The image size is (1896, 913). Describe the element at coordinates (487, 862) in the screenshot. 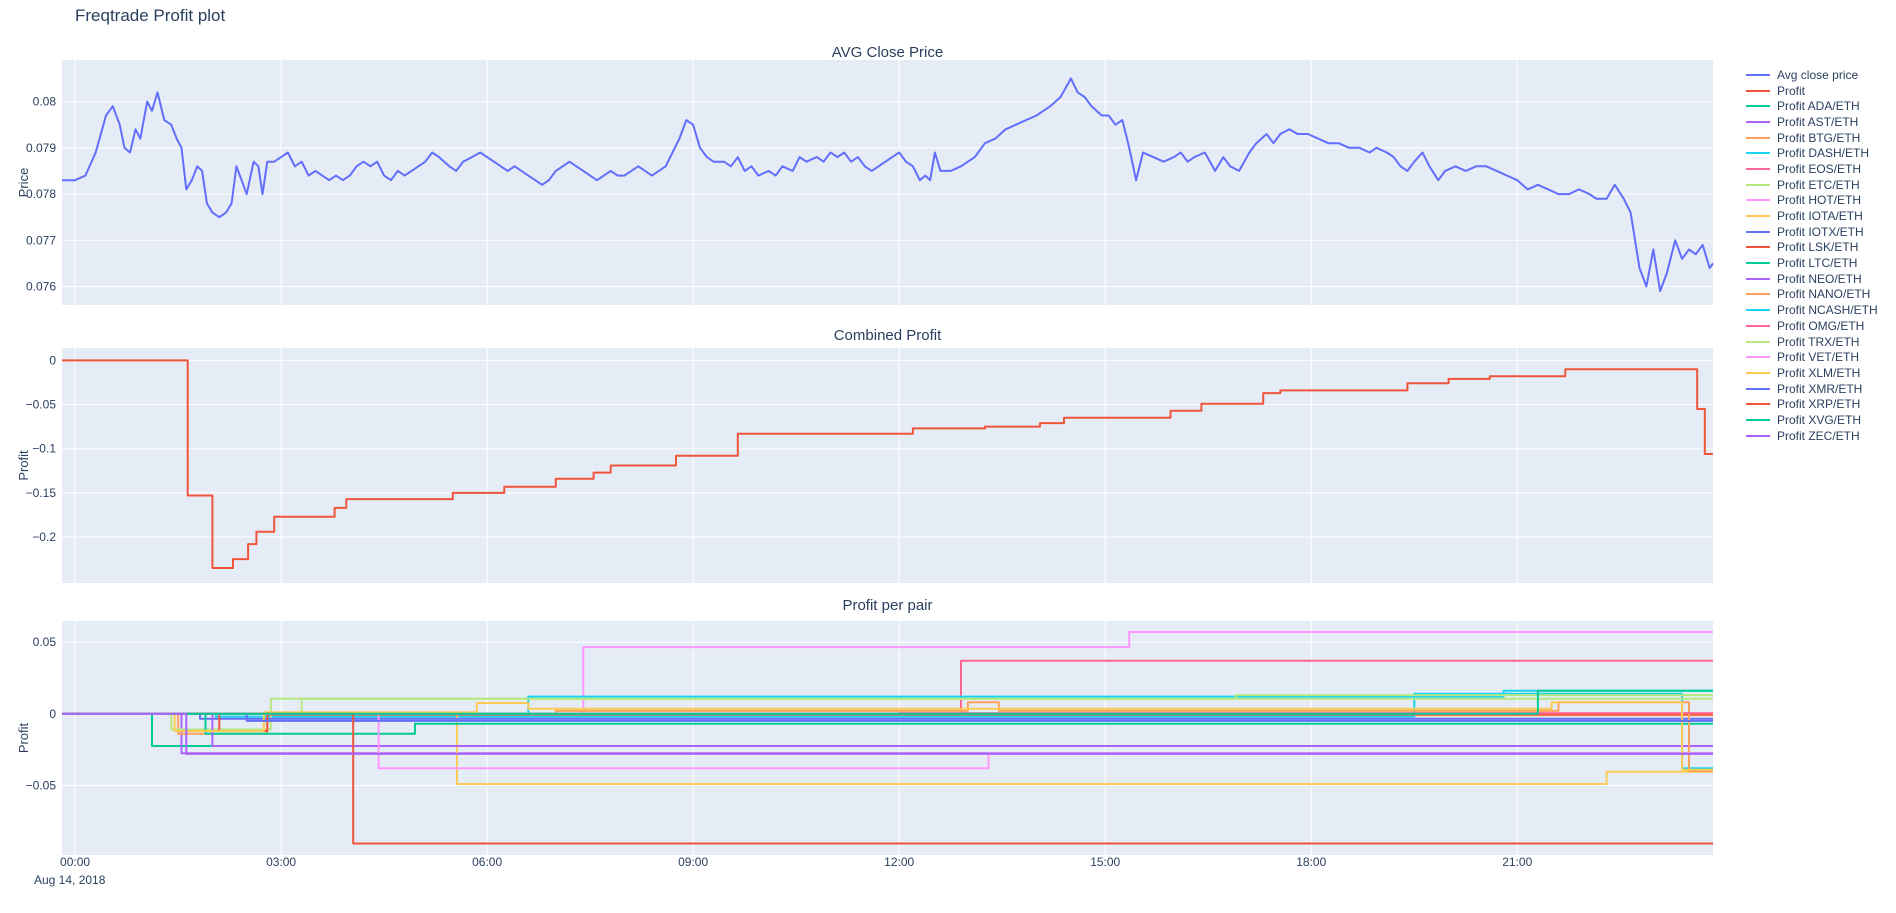

I see `x-tick-label: 06:00` at that location.